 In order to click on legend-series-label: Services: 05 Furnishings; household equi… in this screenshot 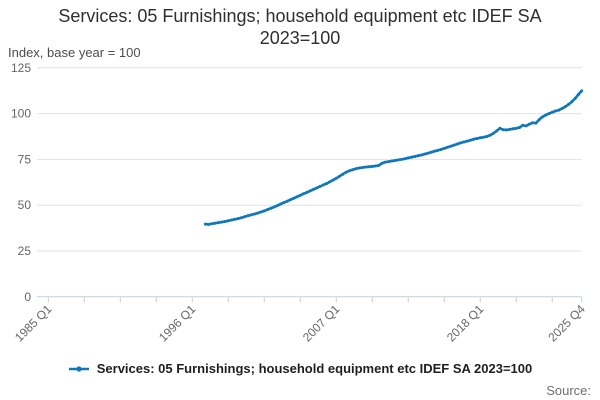, I will do `click(314, 368)`.